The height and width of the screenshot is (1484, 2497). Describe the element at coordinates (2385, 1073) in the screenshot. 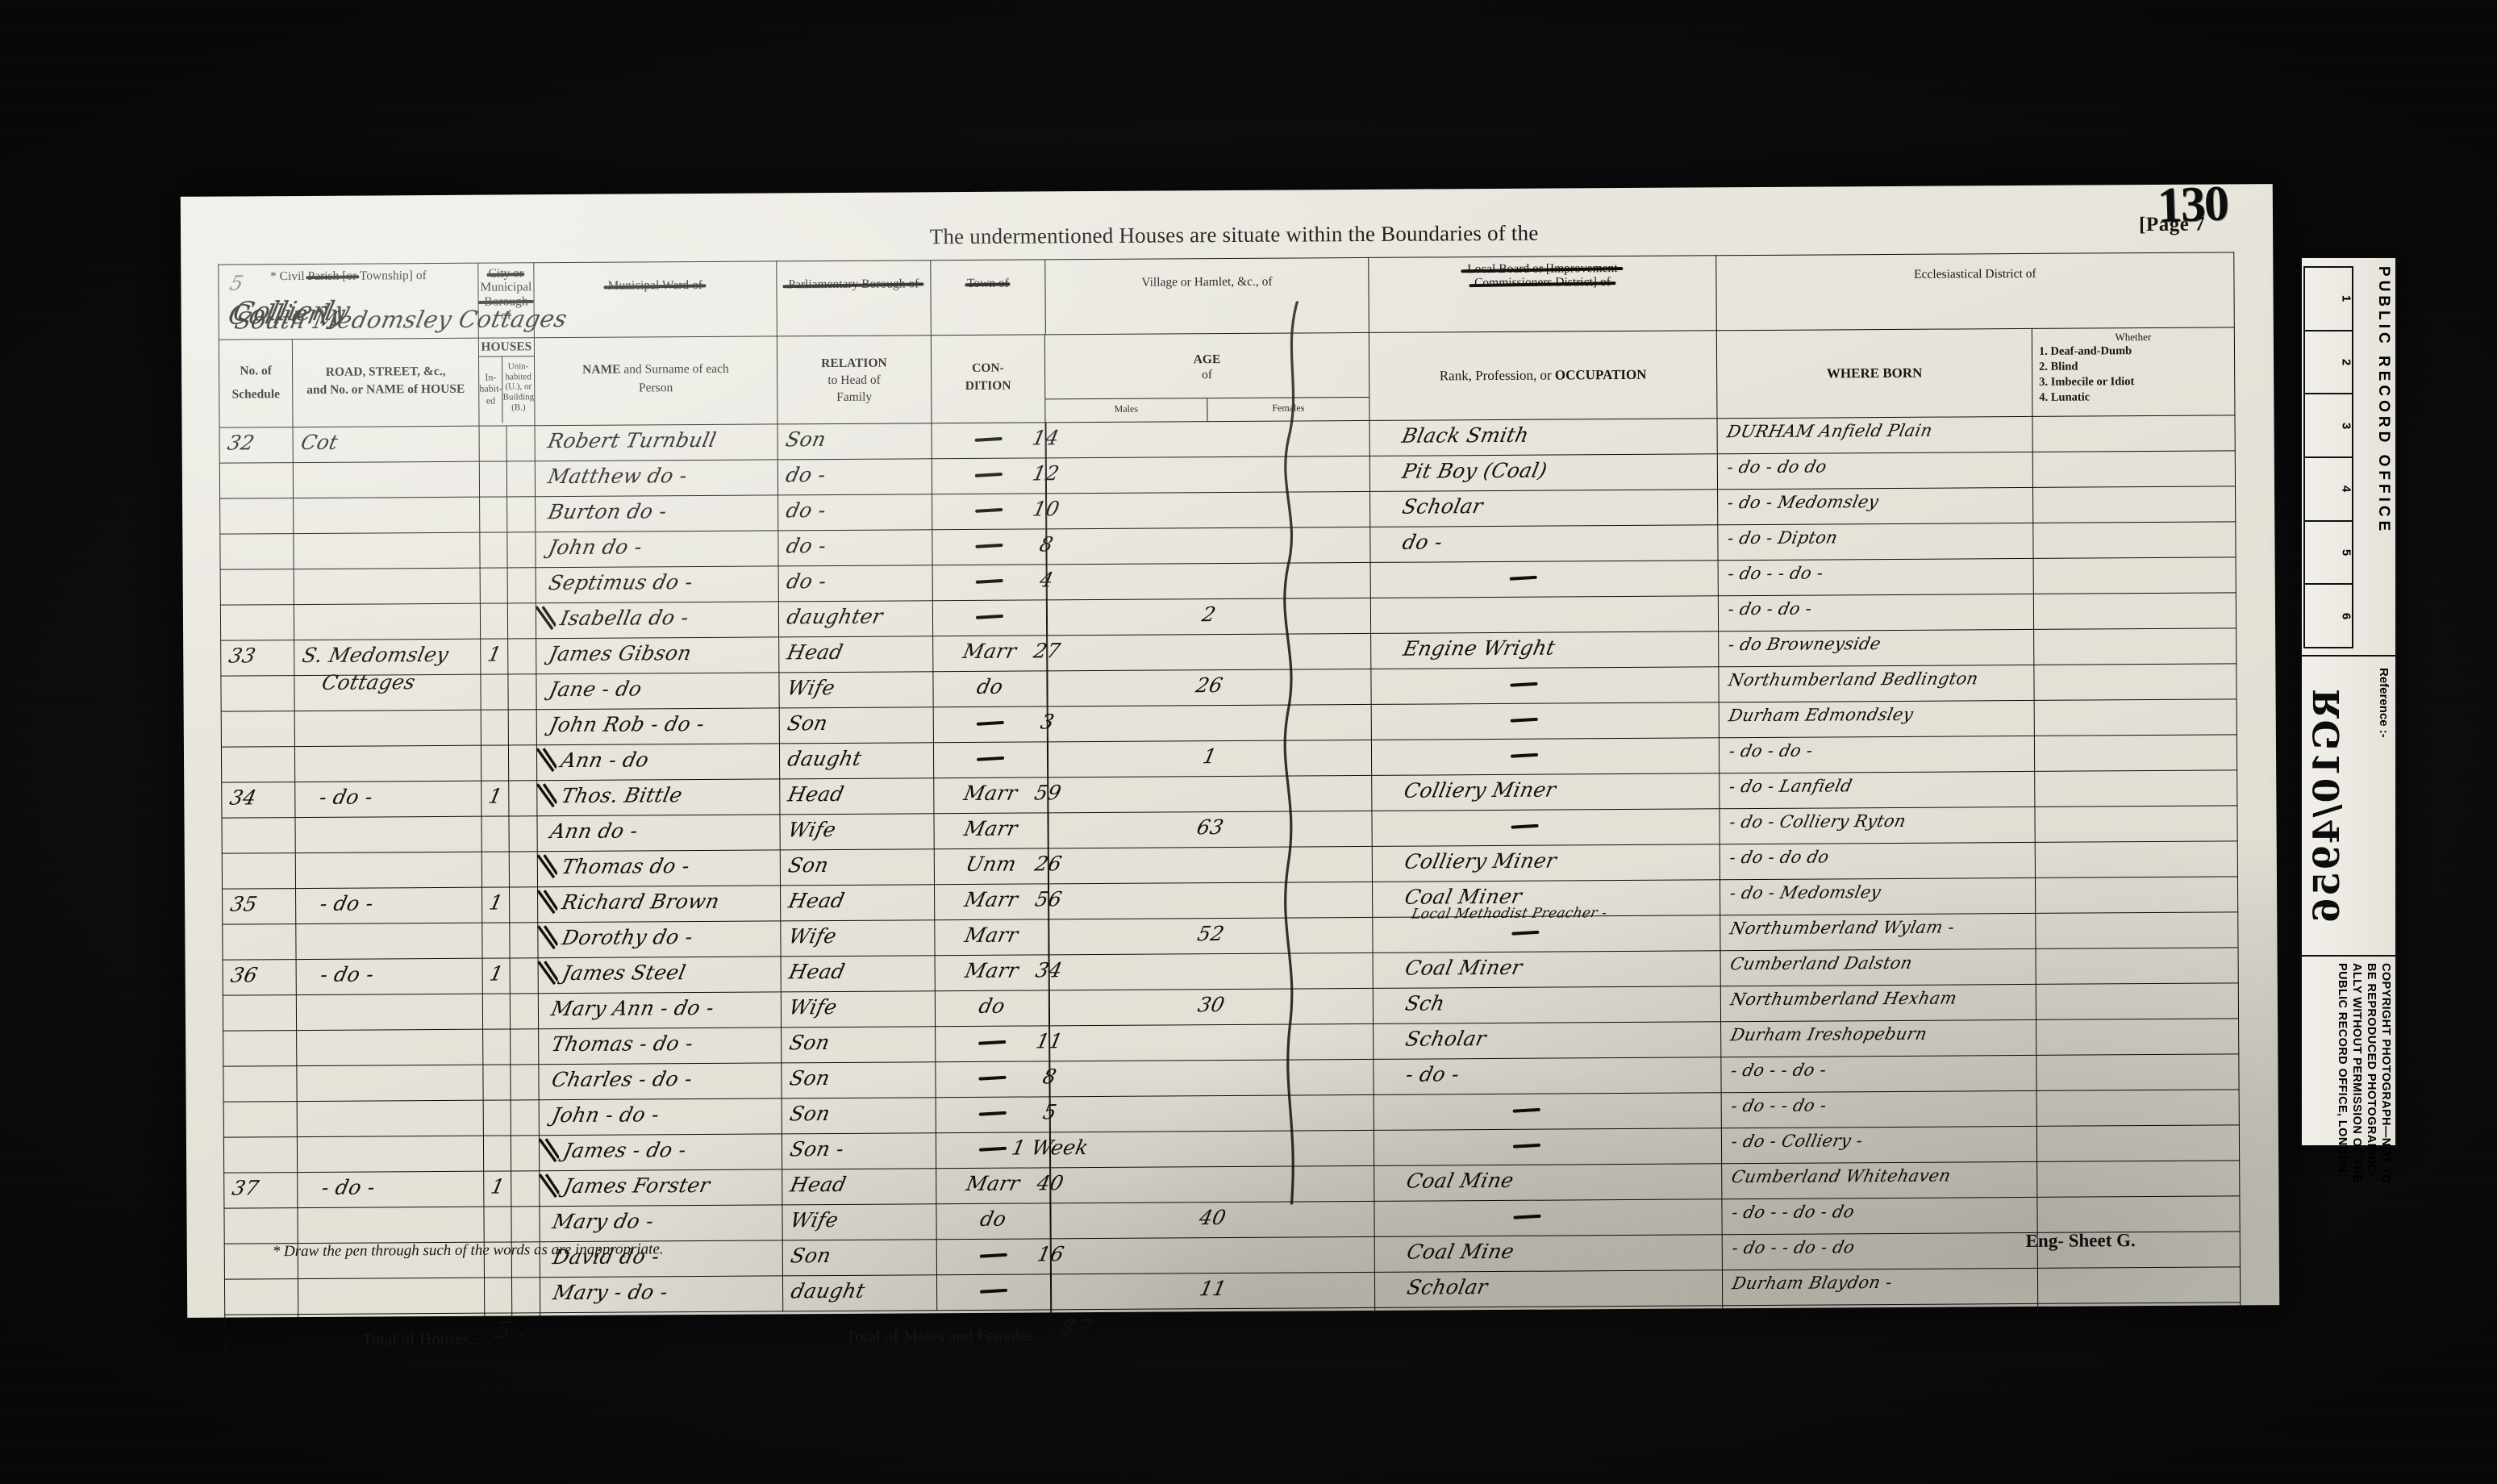

I see `copyright-line-1: COPYRIGHT PHOTOGRAPH—NOT TO` at that location.